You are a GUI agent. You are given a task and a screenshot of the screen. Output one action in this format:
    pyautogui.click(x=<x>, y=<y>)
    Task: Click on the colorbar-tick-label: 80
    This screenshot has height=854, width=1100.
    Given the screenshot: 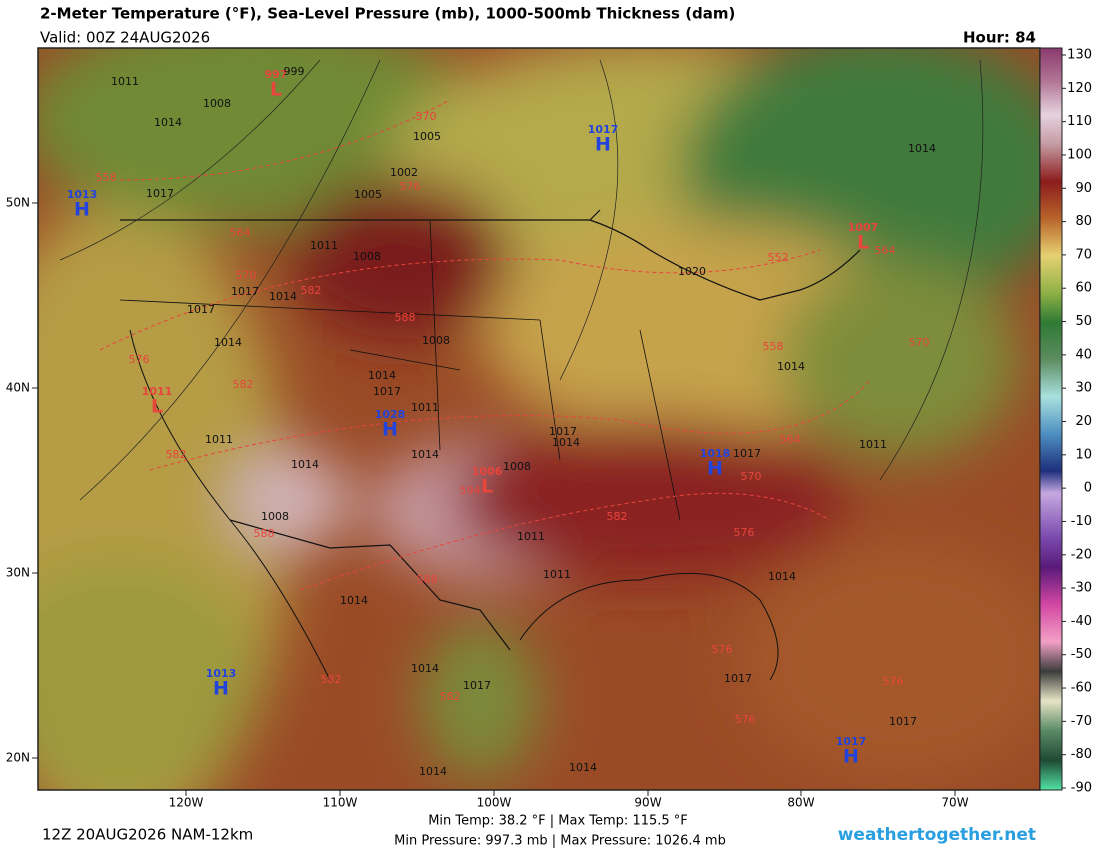 What is the action you would take?
    pyautogui.click(x=1083, y=221)
    